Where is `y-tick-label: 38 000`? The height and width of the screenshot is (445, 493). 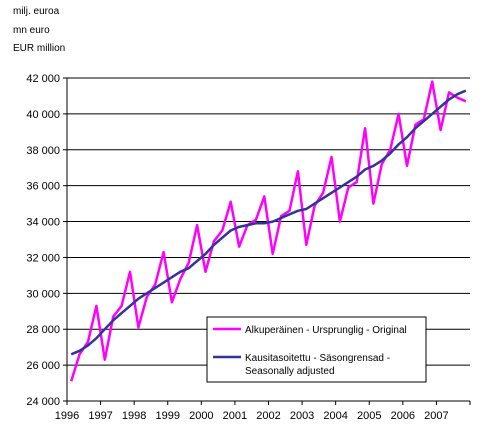 y-tick-label: 38 000 is located at coordinates (43, 151).